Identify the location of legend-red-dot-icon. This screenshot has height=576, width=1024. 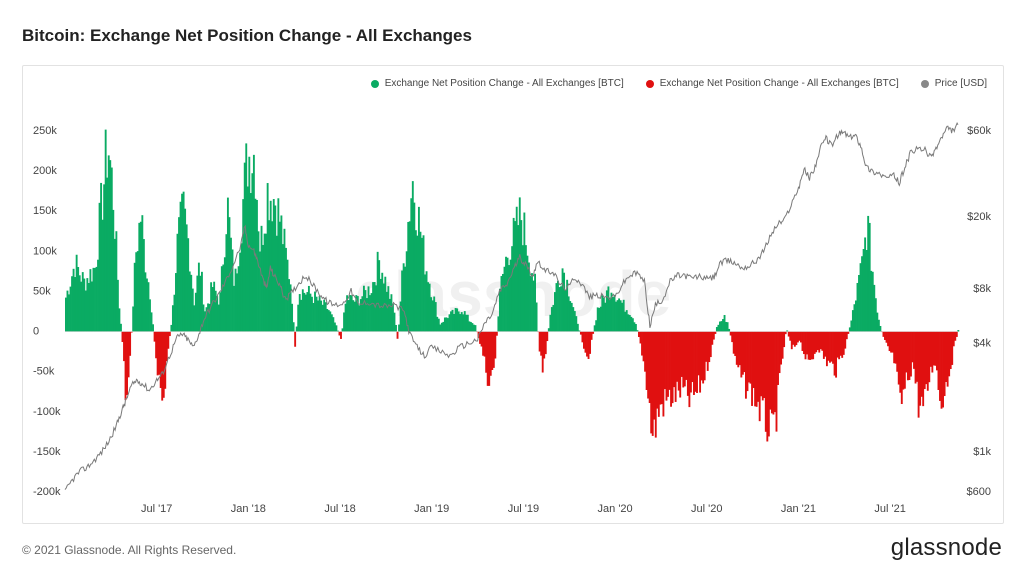
(649, 83).